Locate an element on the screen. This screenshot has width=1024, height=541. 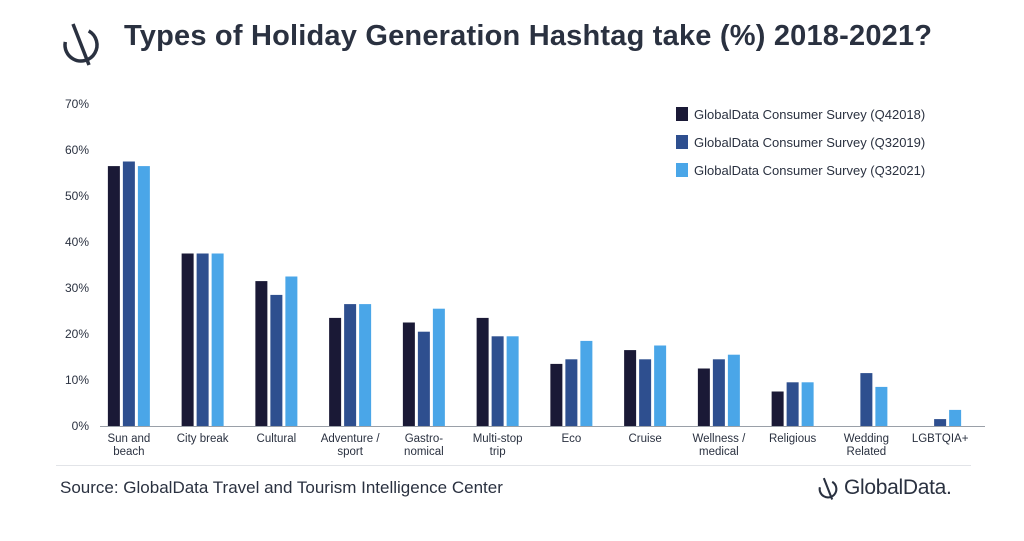
x-tick-label-line: Gastro- is located at coordinates (424, 439).